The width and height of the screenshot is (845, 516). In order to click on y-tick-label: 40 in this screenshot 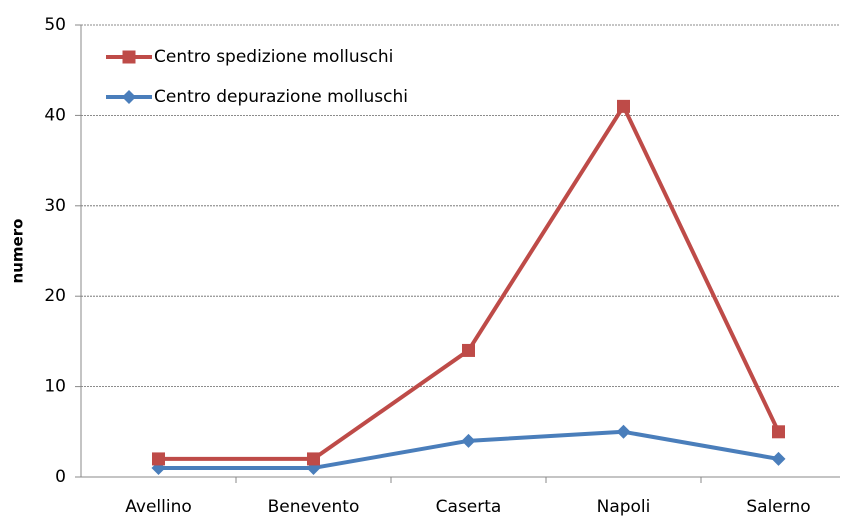, I will do `click(55, 115)`.